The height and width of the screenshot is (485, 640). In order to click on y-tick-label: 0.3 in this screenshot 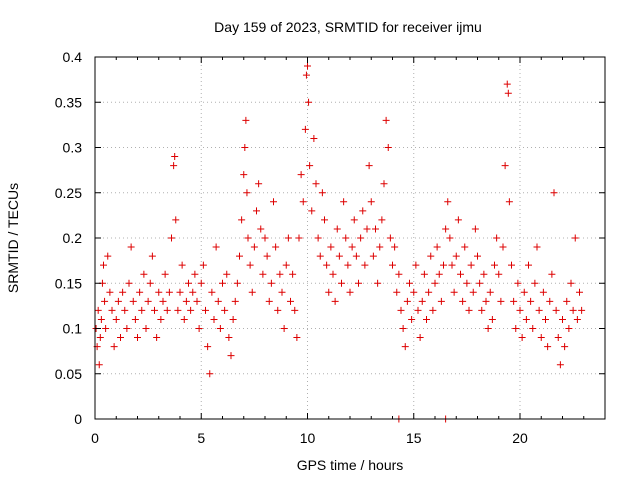, I will do `click(73, 148)`.